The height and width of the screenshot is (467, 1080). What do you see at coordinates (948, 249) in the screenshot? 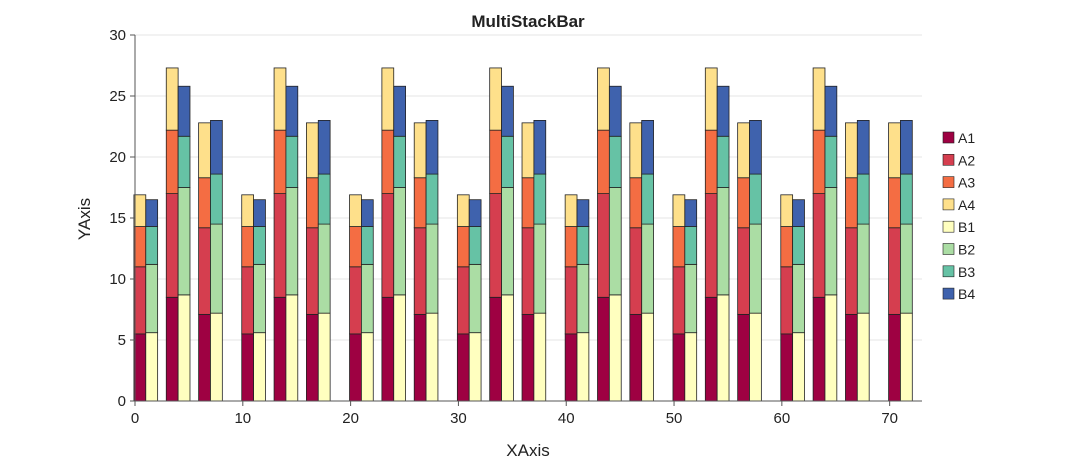
I see `legend-swatch-b2` at bounding box center [948, 249].